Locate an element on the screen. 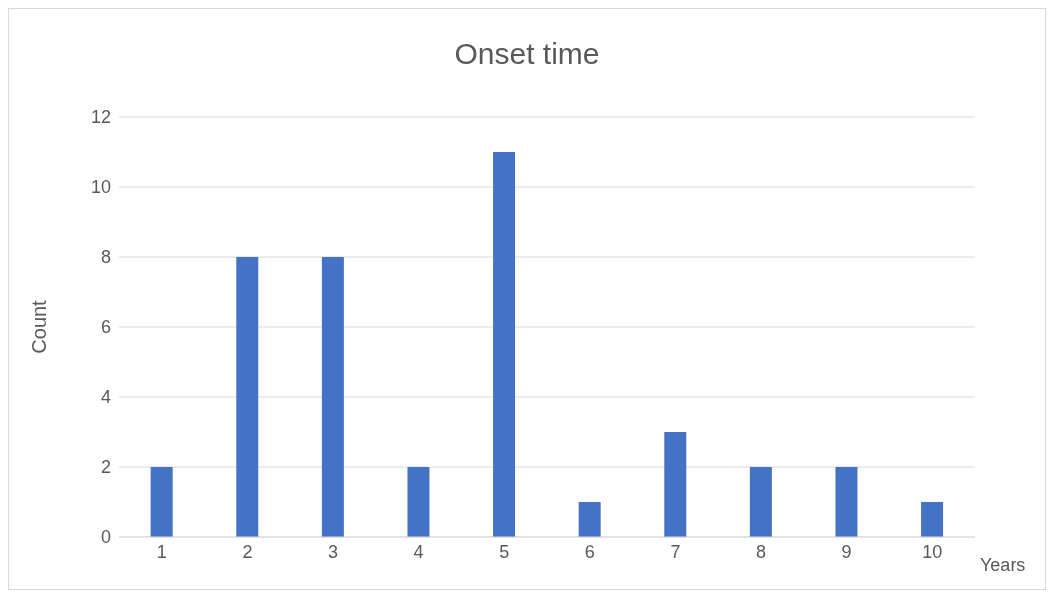 This screenshot has height=599, width=1054. x-tick-label: 4 is located at coordinates (418, 551).